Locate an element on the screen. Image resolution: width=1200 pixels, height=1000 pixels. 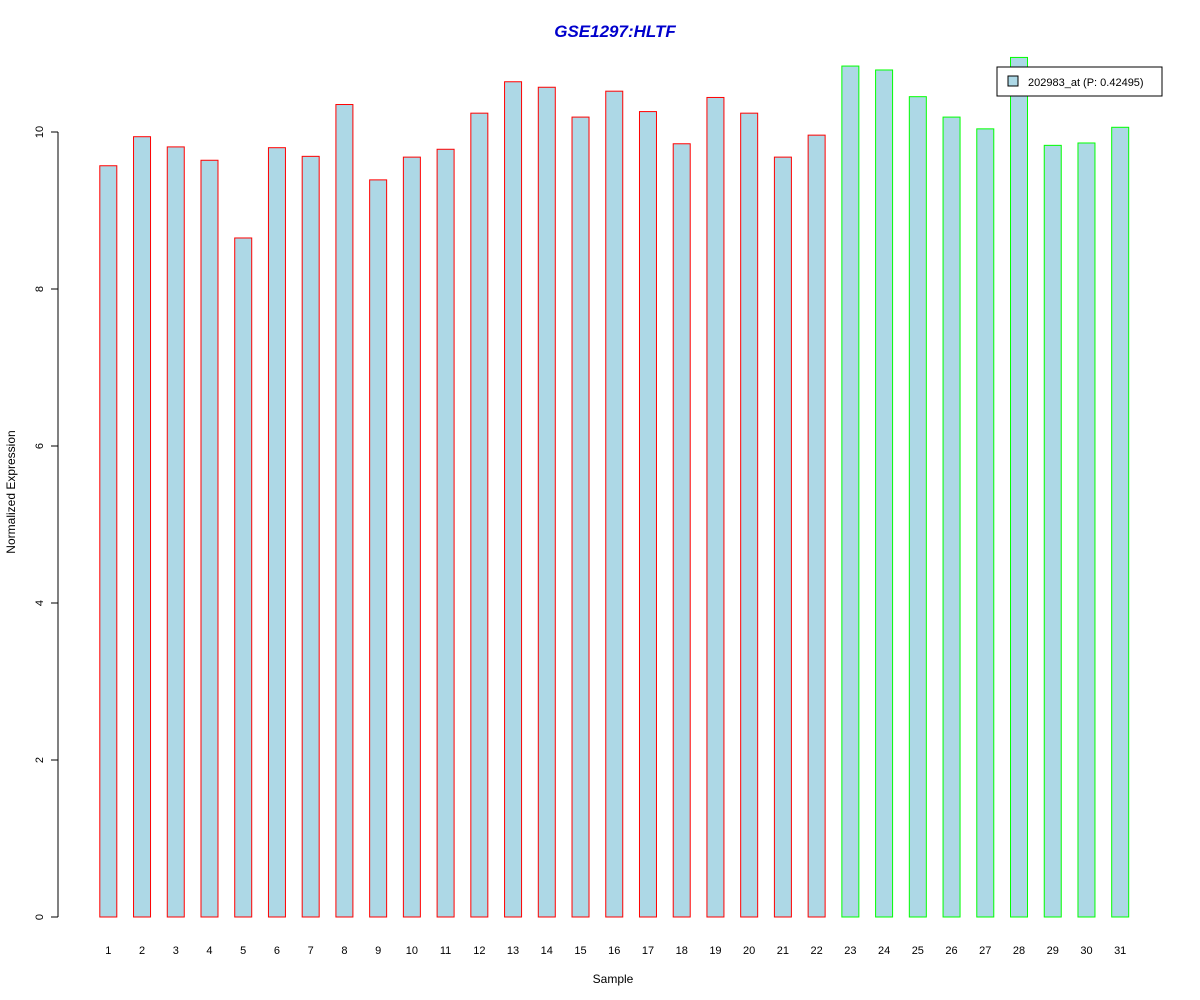
x-tick-label: 22 is located at coordinates (817, 951).